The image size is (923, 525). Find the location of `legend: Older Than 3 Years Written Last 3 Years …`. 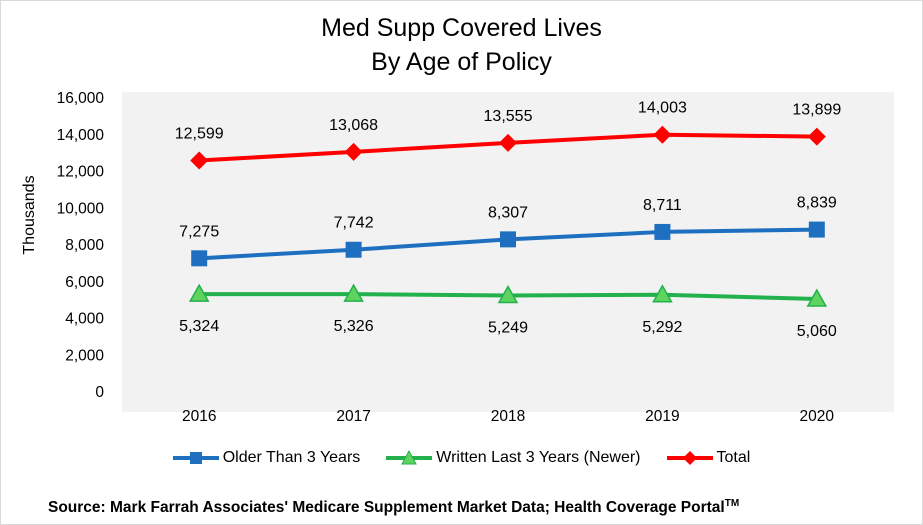

legend: Older Than 3 Years Written Last 3 Years … is located at coordinates (461, 458).